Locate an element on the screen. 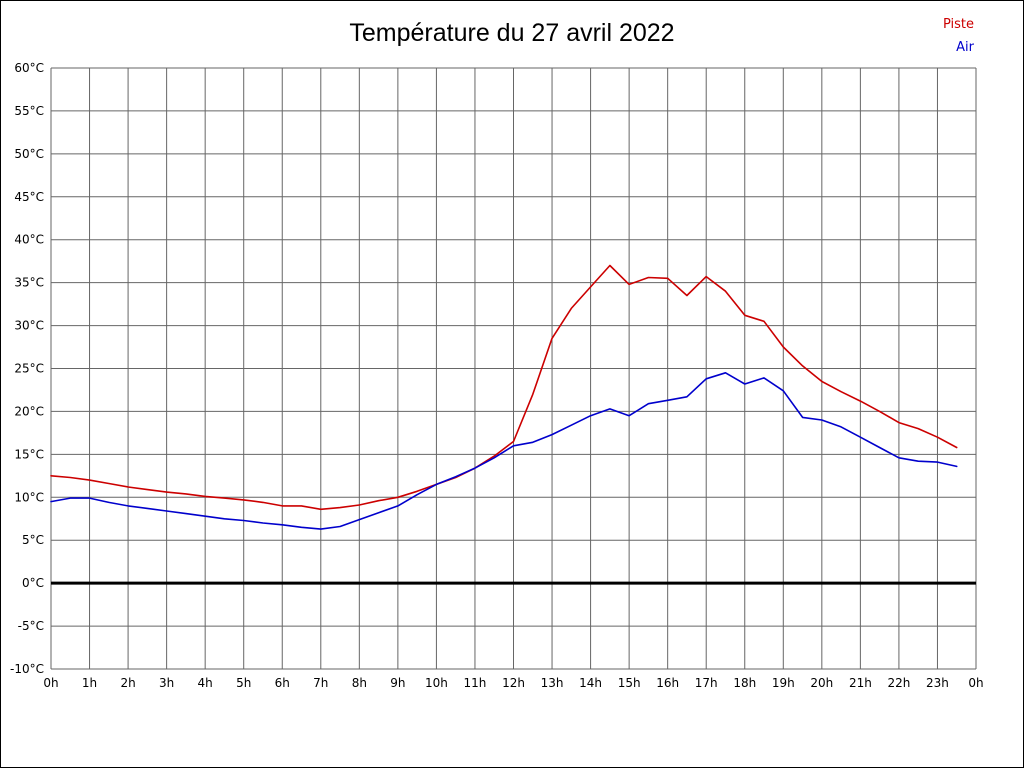 Image resolution: width=1024 pixels, height=769 pixels. x-tick-label: 13h is located at coordinates (552, 683).